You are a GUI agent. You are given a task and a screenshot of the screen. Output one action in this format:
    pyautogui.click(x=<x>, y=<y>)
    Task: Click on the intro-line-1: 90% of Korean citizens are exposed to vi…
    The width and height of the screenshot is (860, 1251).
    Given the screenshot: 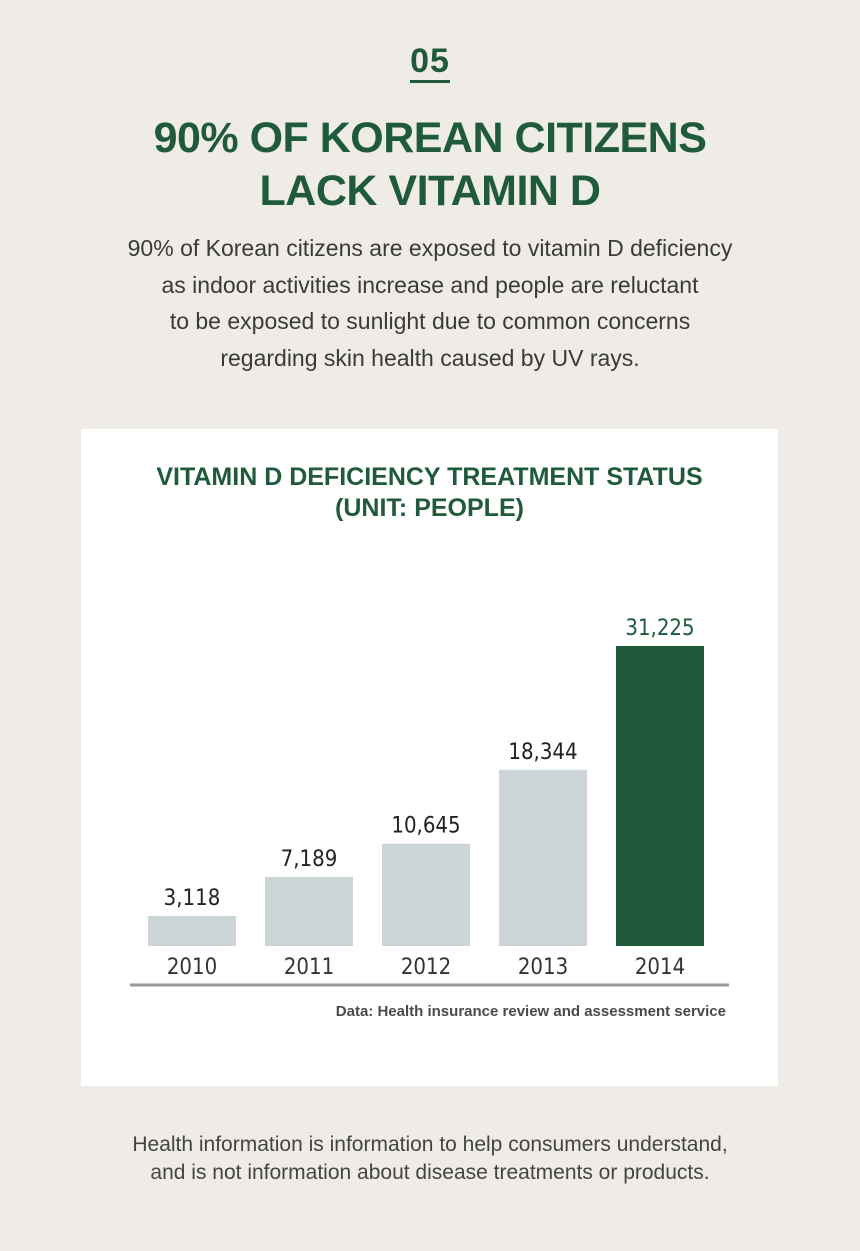 What is the action you would take?
    pyautogui.click(x=430, y=248)
    